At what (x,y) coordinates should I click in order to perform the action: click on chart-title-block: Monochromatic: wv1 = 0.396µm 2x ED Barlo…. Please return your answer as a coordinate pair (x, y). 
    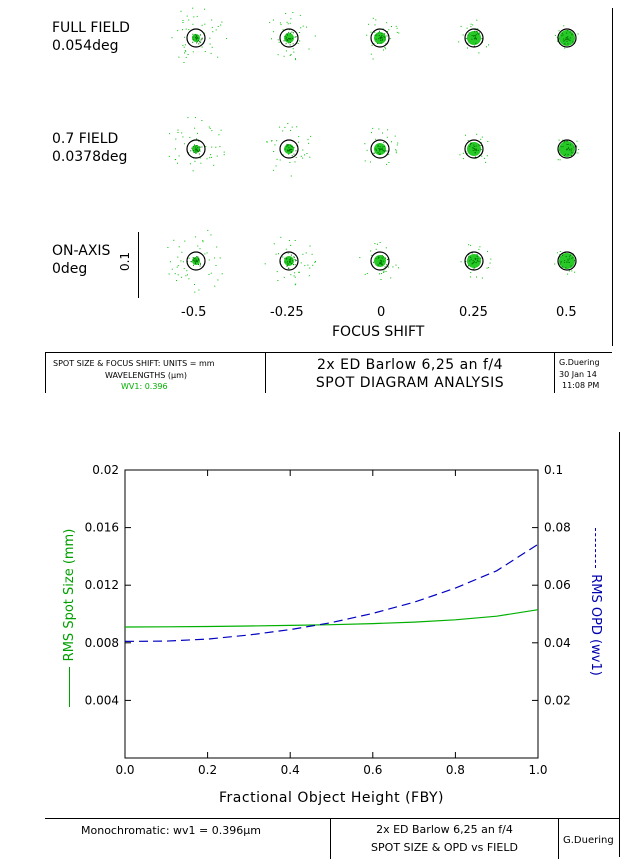
    Looking at the image, I should click on (332, 838).